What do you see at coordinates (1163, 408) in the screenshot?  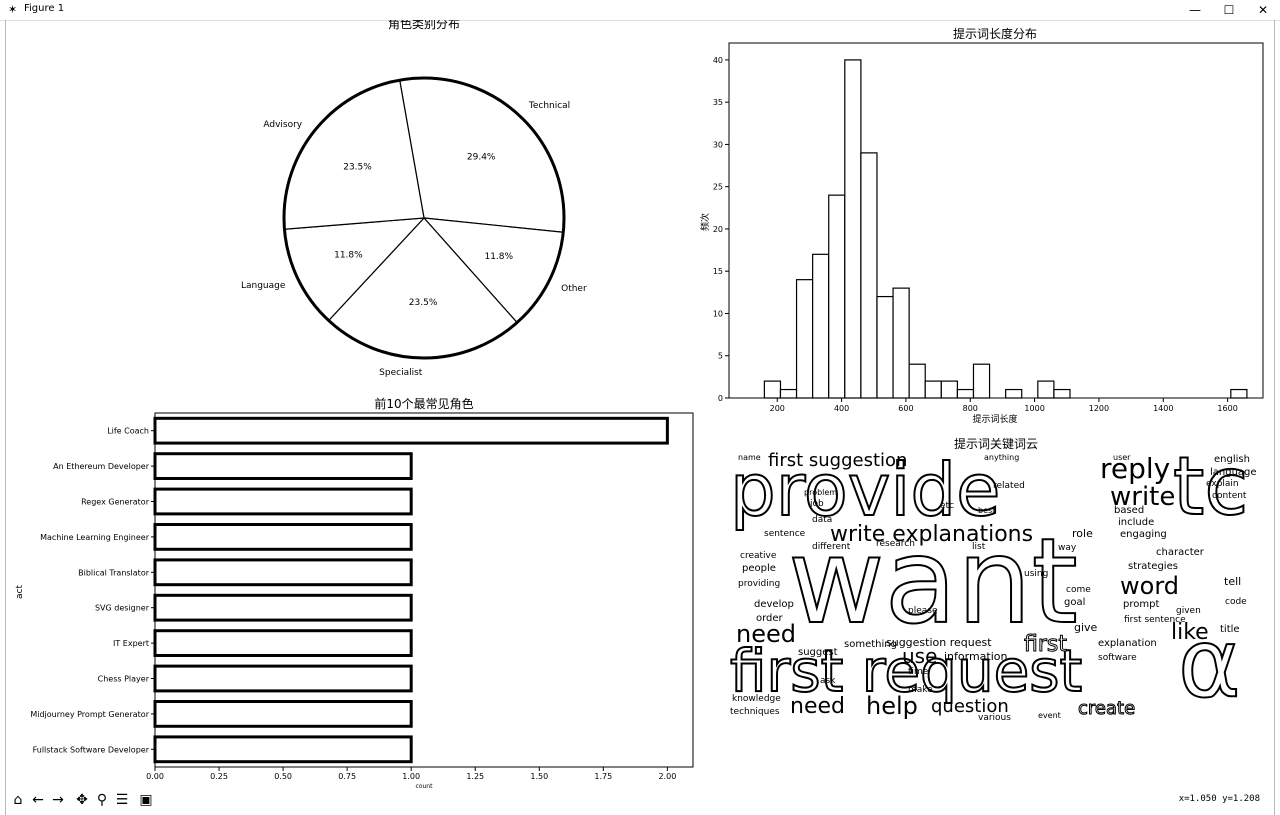 I see `hist-xtick-label: 1400` at bounding box center [1163, 408].